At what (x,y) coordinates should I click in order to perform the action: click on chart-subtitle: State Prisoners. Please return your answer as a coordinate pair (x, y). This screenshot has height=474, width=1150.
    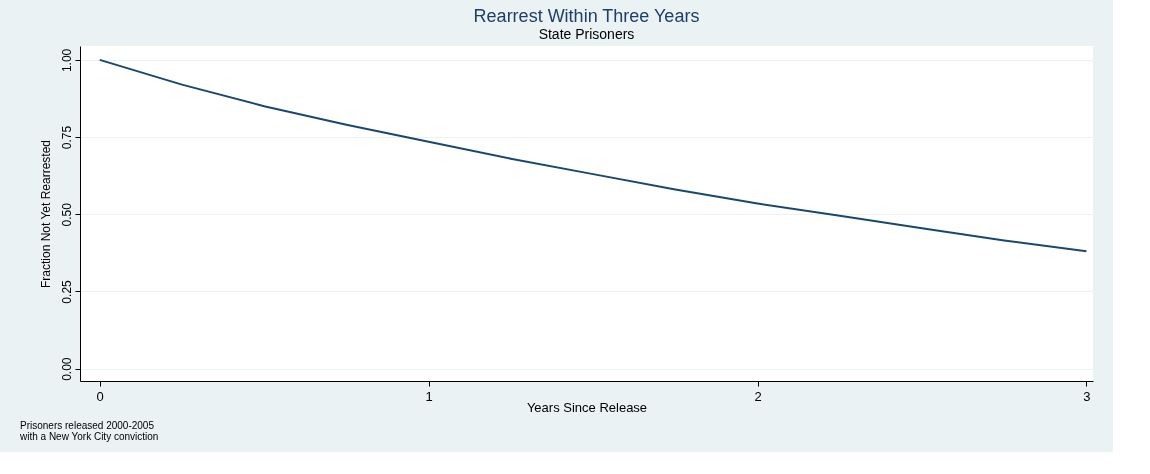
    Looking at the image, I should click on (586, 34).